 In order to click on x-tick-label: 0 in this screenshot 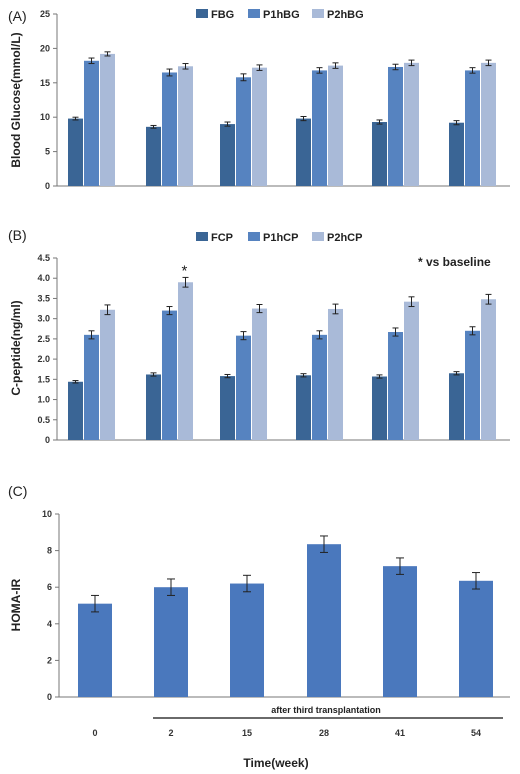, I will do `click(94, 733)`.